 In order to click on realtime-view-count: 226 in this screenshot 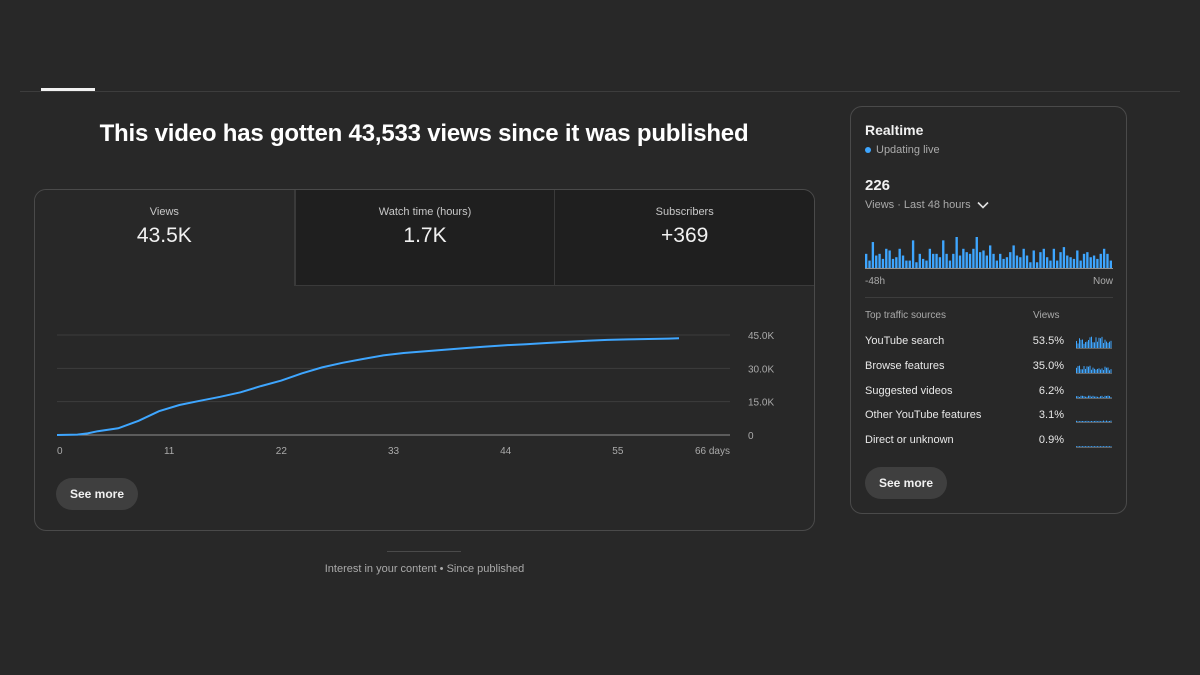, I will do `click(878, 185)`.